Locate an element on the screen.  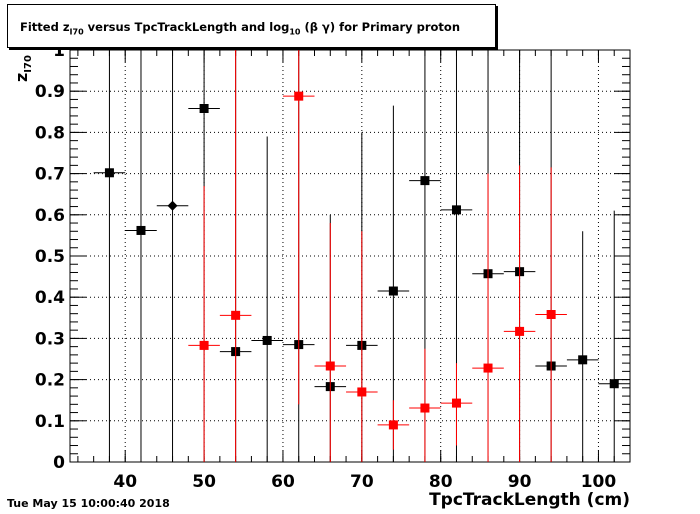
x-tick-label: 90 is located at coordinates (520, 482).